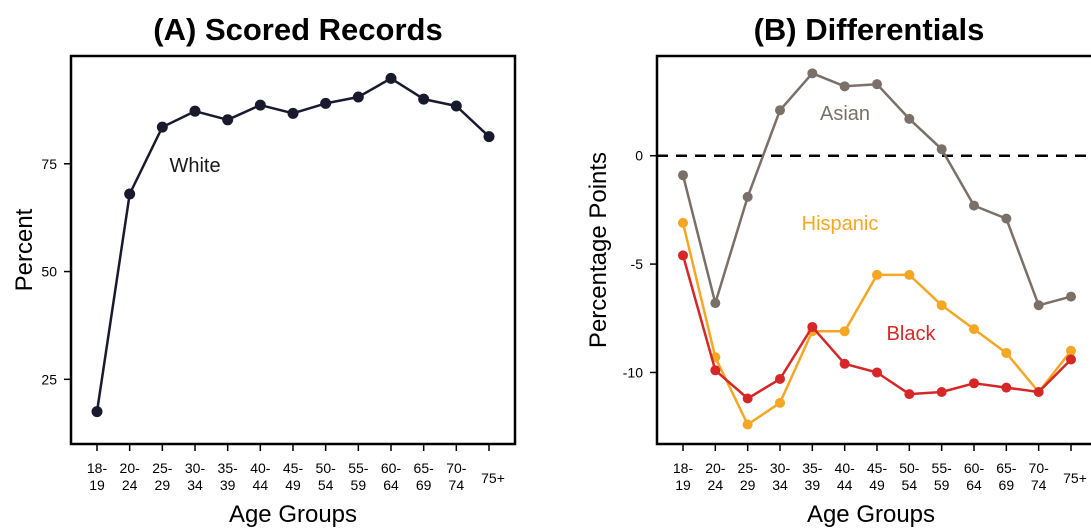 This screenshot has height=529, width=1091. I want to click on y-tick-label: -5, so click(637, 264).